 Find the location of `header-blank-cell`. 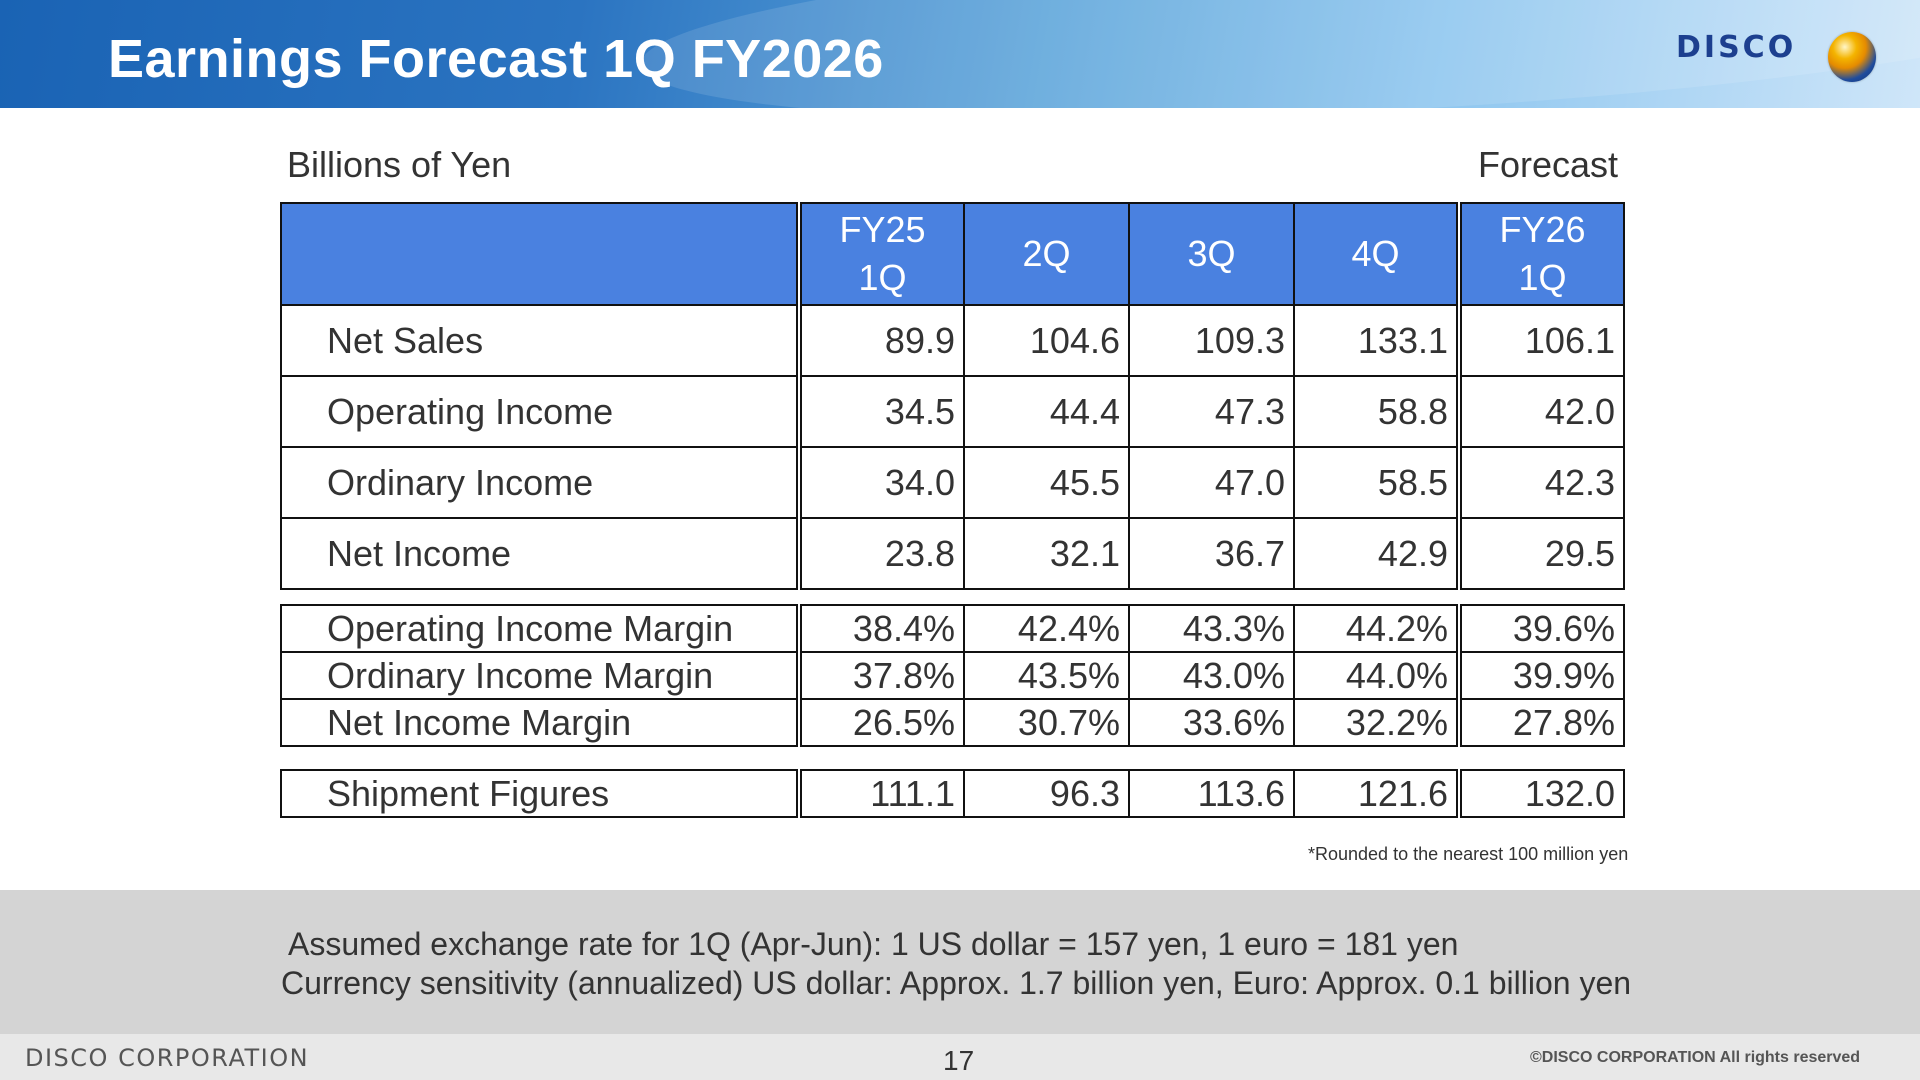

header-blank-cell is located at coordinates (541, 254).